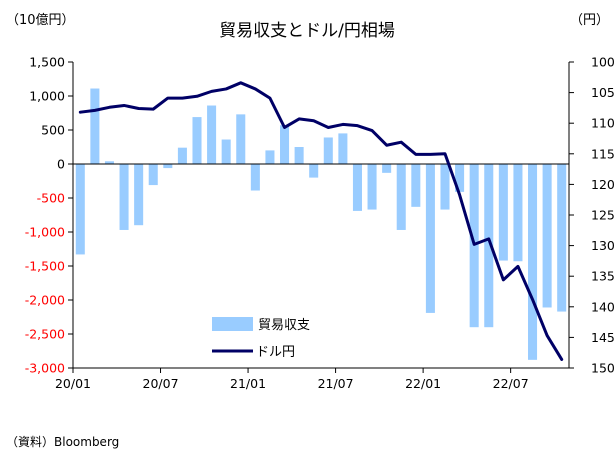  I want to click on left-tick-label: -500, so click(51, 198).